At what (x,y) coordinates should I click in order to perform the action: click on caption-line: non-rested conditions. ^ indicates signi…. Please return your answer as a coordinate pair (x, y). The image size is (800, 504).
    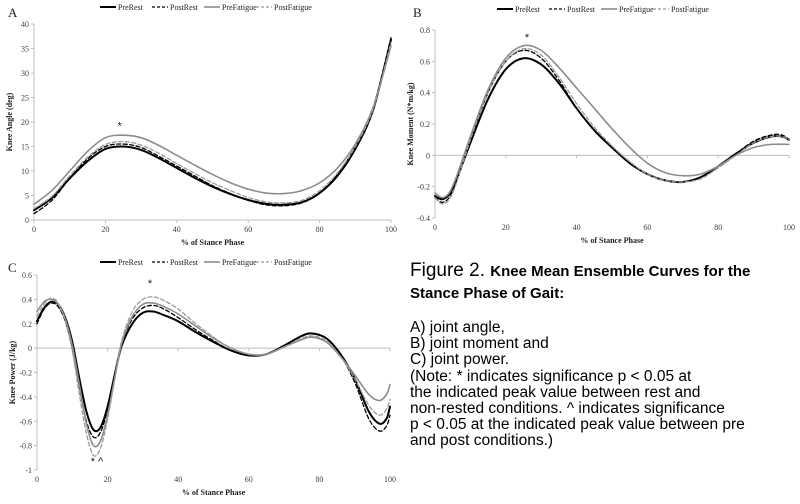
    Looking at the image, I should click on (567, 409).